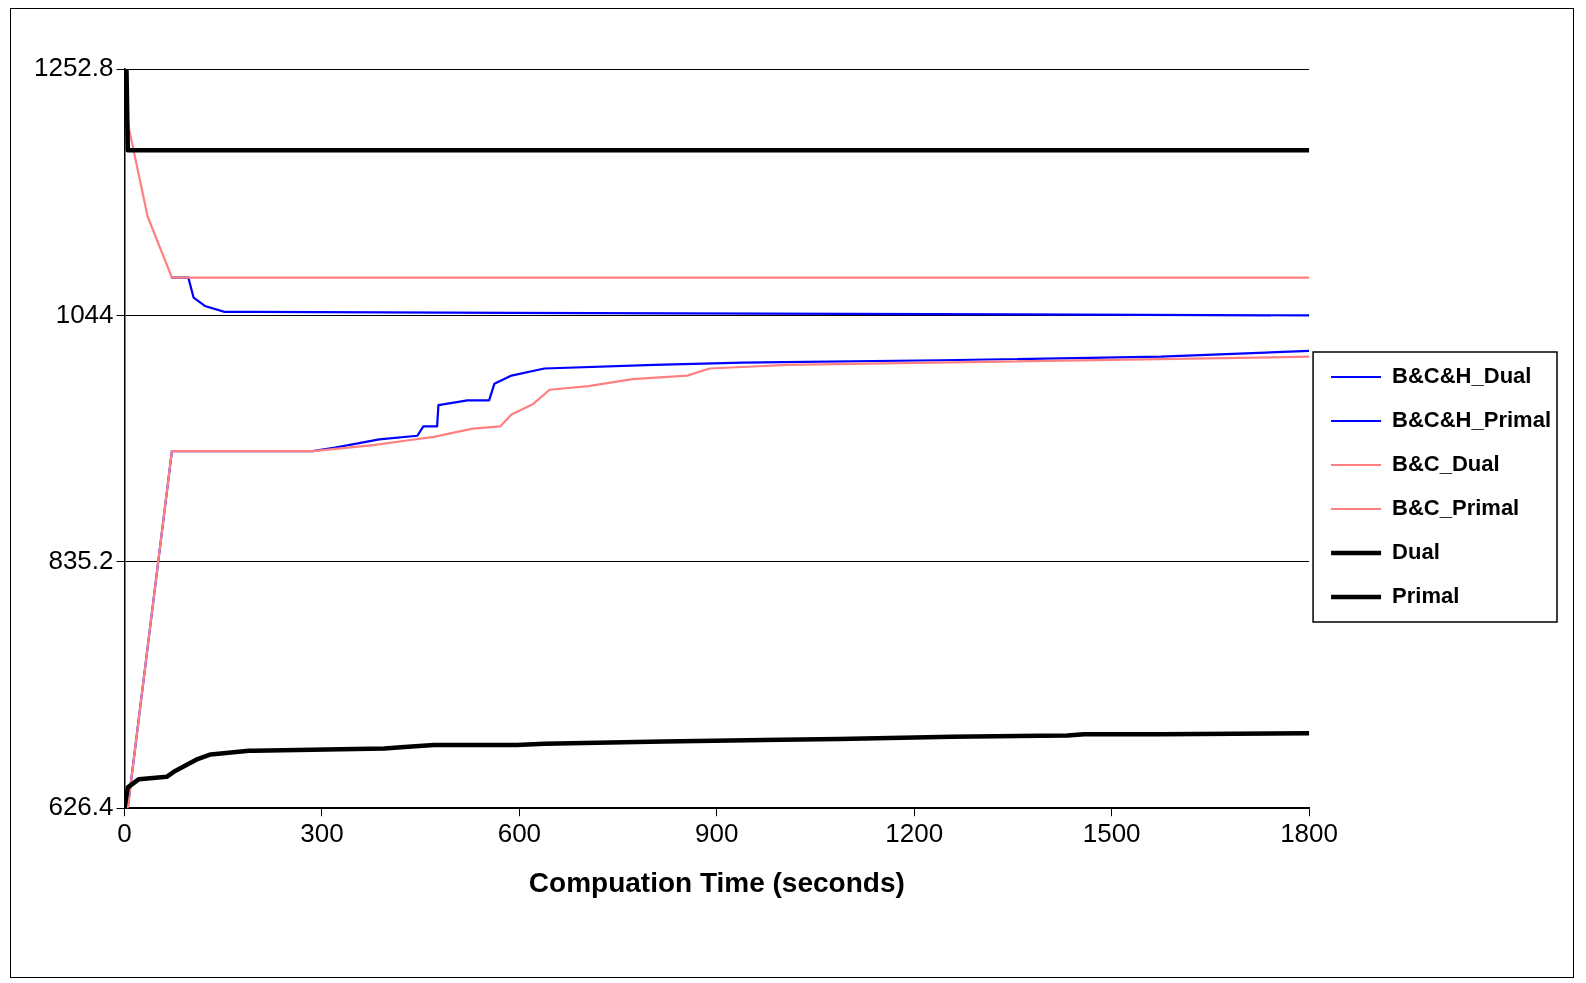 Image resolution: width=1586 pixels, height=983 pixels. I want to click on legend-label: B&C&H_Primal, so click(1472, 420).